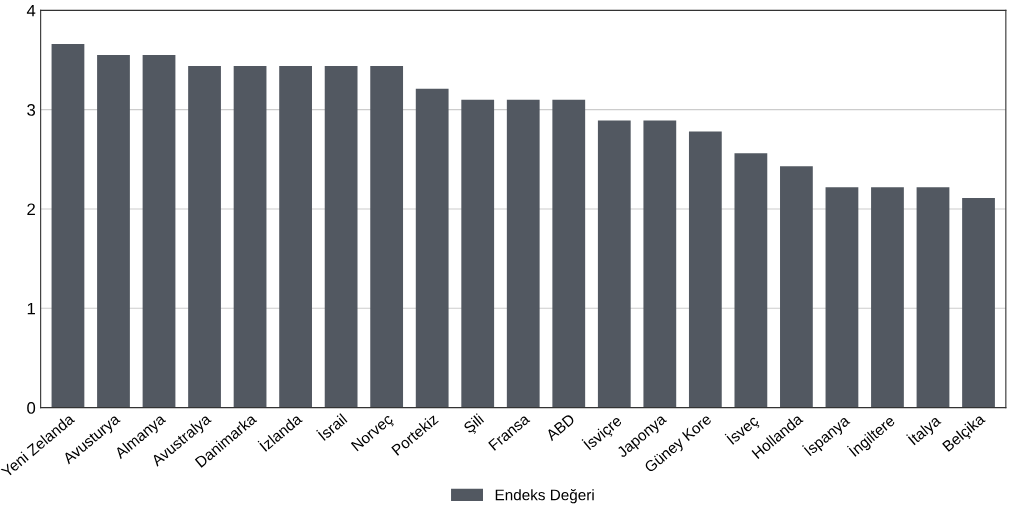 The height and width of the screenshot is (516, 1016). What do you see at coordinates (31, 408) in the screenshot?
I see `y-tick-label: 0` at bounding box center [31, 408].